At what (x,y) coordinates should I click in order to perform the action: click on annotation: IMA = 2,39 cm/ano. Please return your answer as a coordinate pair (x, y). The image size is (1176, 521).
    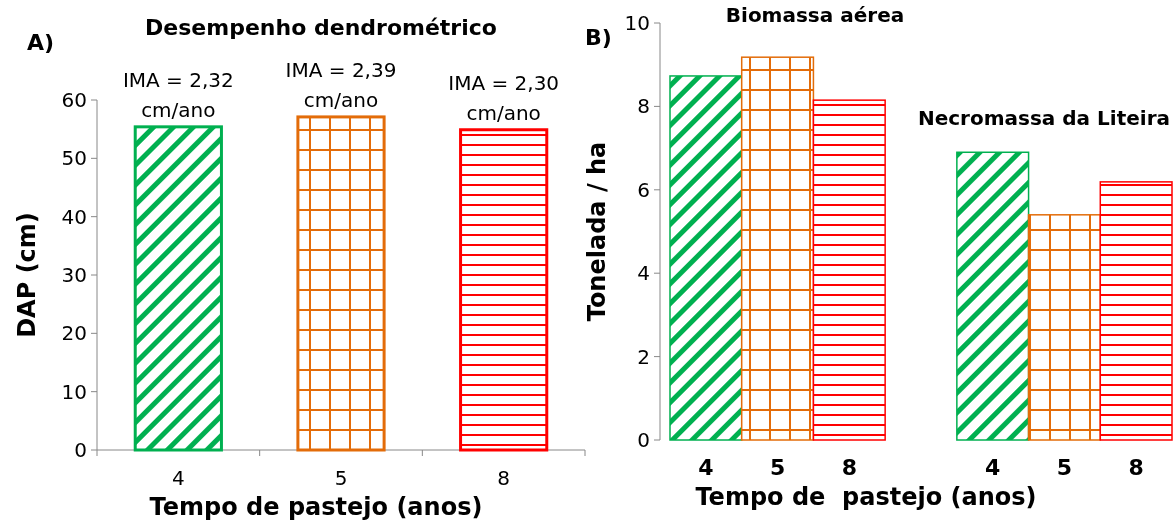
    Looking at the image, I should click on (341, 84).